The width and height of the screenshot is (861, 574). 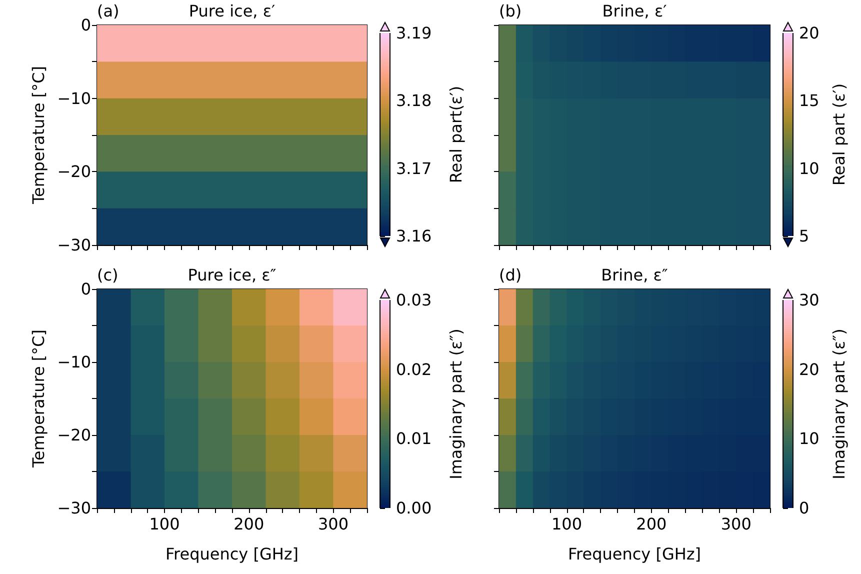 What do you see at coordinates (634, 275) in the screenshot?
I see `chart-title: Brine, ε″` at bounding box center [634, 275].